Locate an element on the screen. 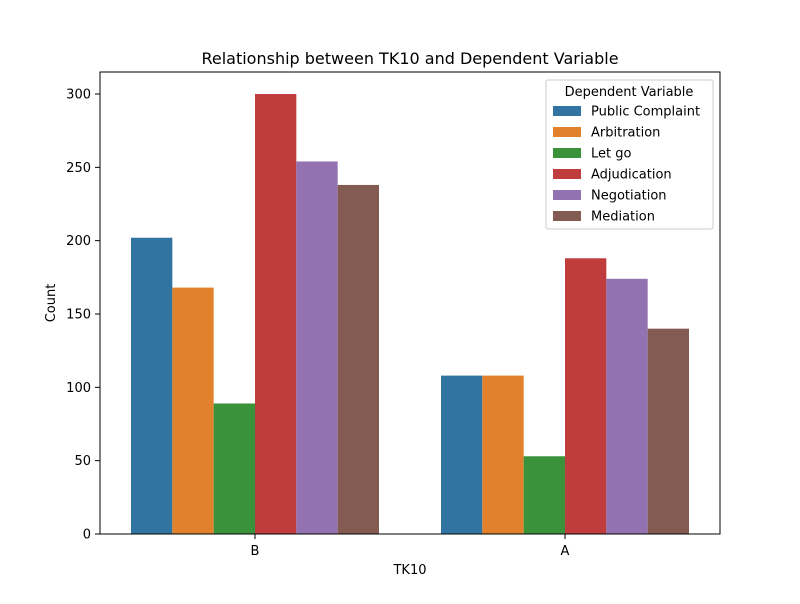 This screenshot has height=604, width=800. y-axis: 0 50 100 150 200 250 300 is located at coordinates (83, 315).